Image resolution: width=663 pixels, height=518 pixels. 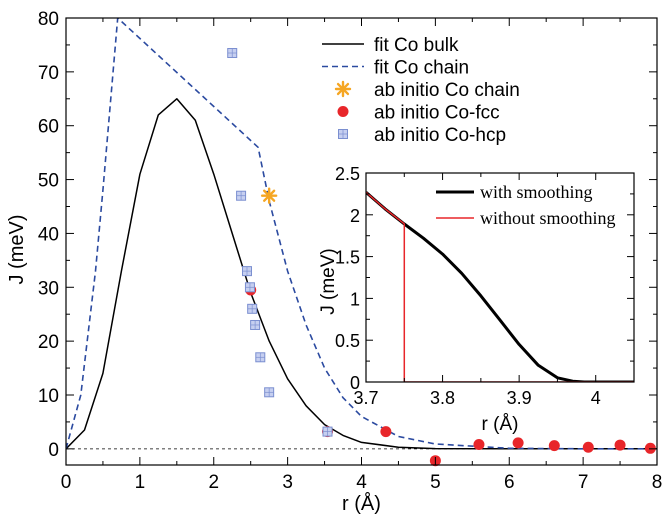 I want to click on y-tick-label-8: 80, so click(x=48, y=19).